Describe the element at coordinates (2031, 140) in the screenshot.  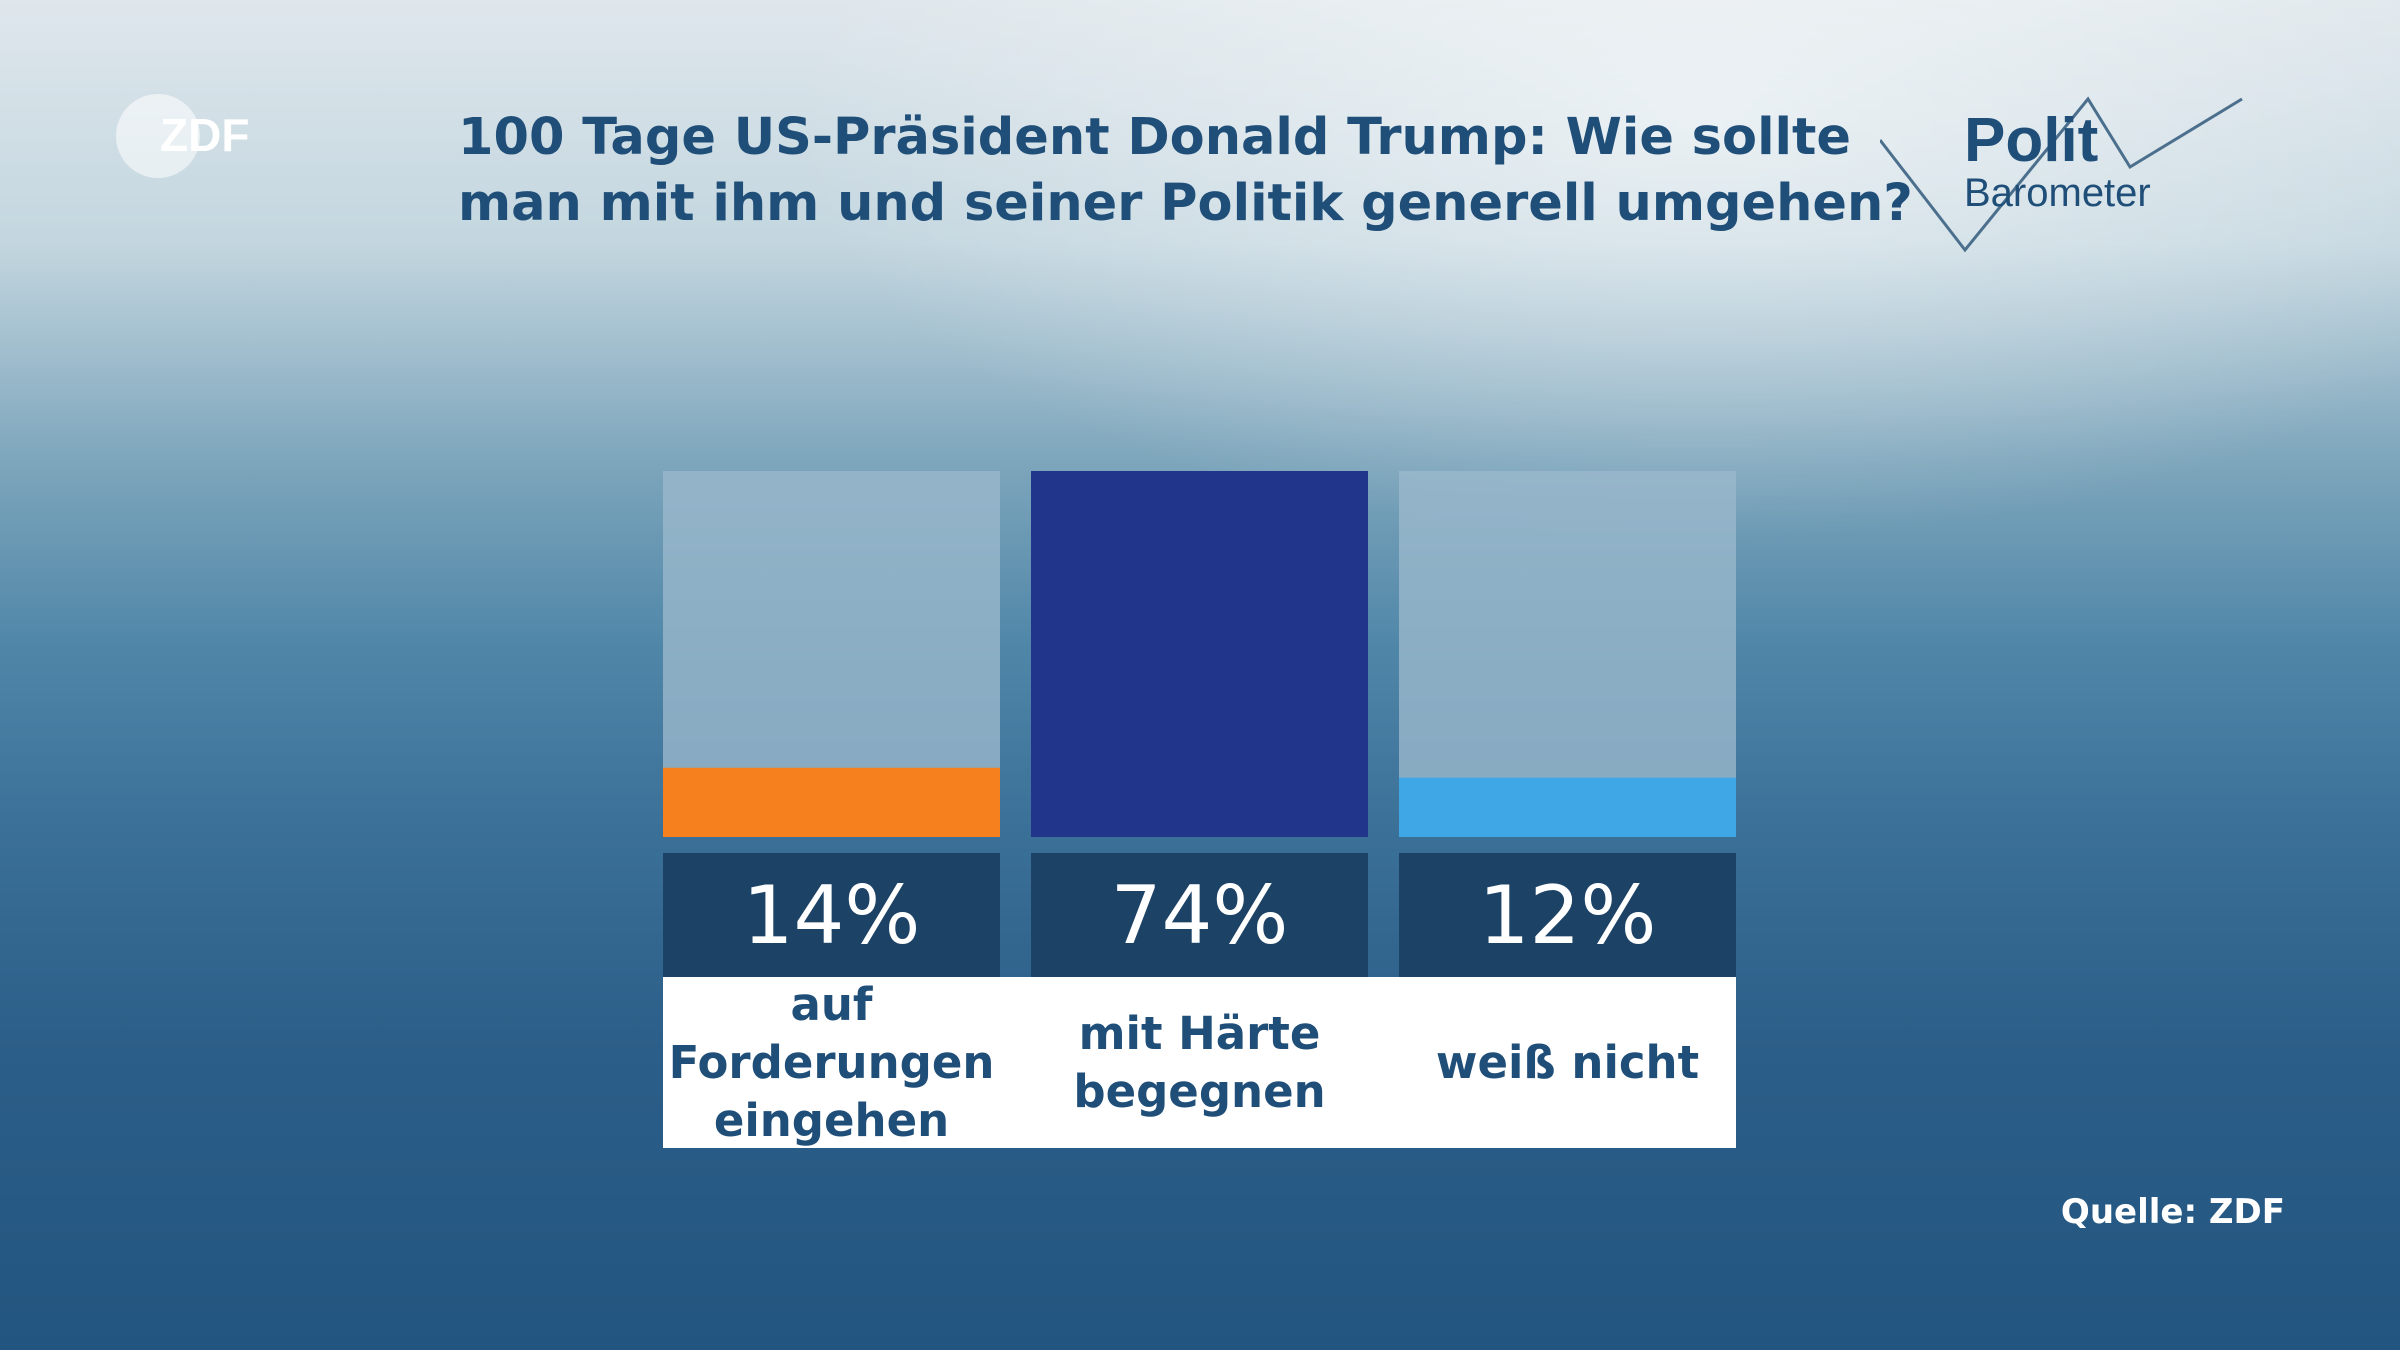
I see `politbarometer-logo-polit: Polit` at that location.